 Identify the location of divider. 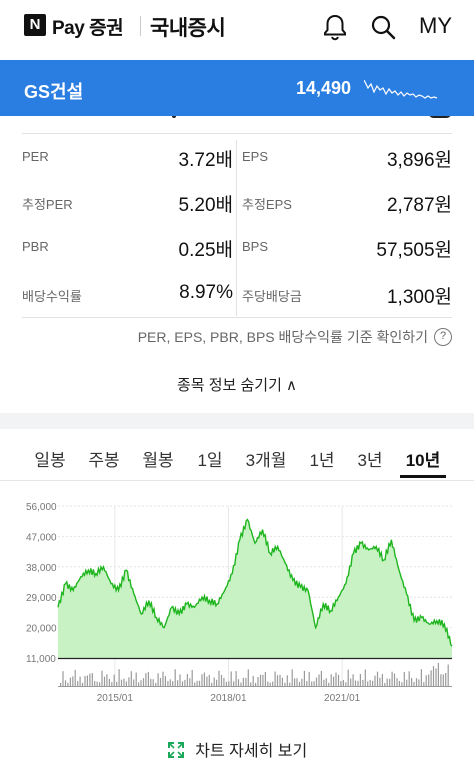
(237, 133).